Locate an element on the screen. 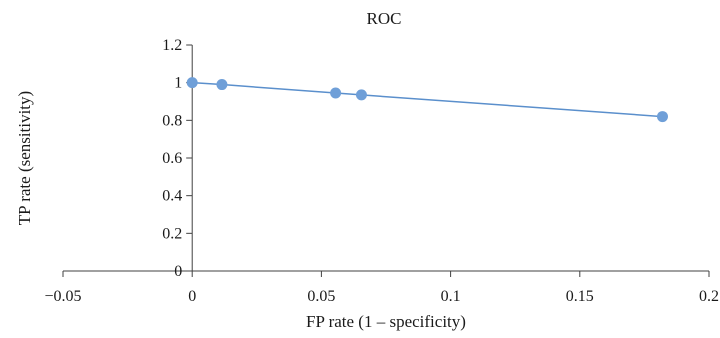 This screenshot has height=338, width=720. y-ticks: 0 0.2 0.4 0.6 0.8 1 1.2 is located at coordinates (177, 158).